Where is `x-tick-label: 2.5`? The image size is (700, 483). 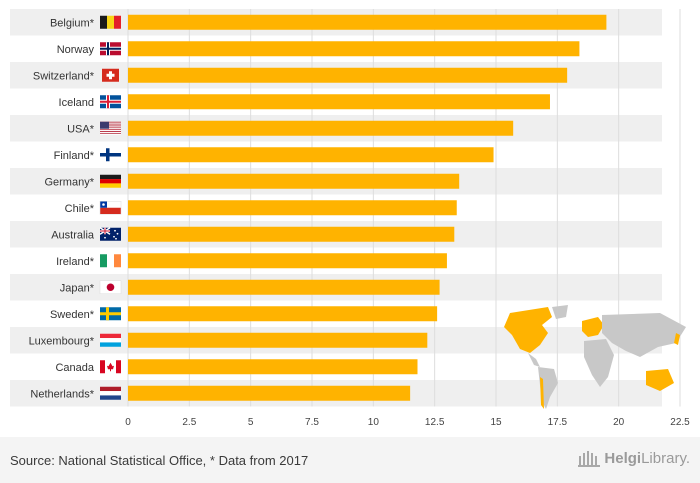 x-tick-label: 2.5 is located at coordinates (189, 422).